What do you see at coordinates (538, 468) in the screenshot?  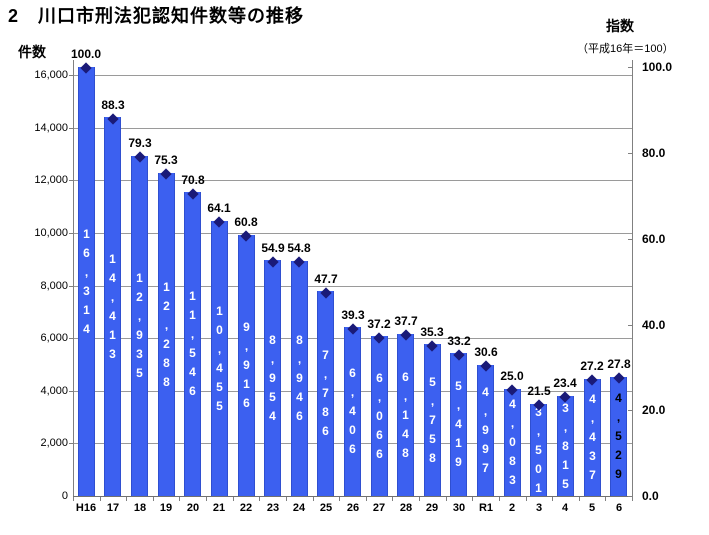 I see `bar-value-char: 0` at bounding box center [538, 468].